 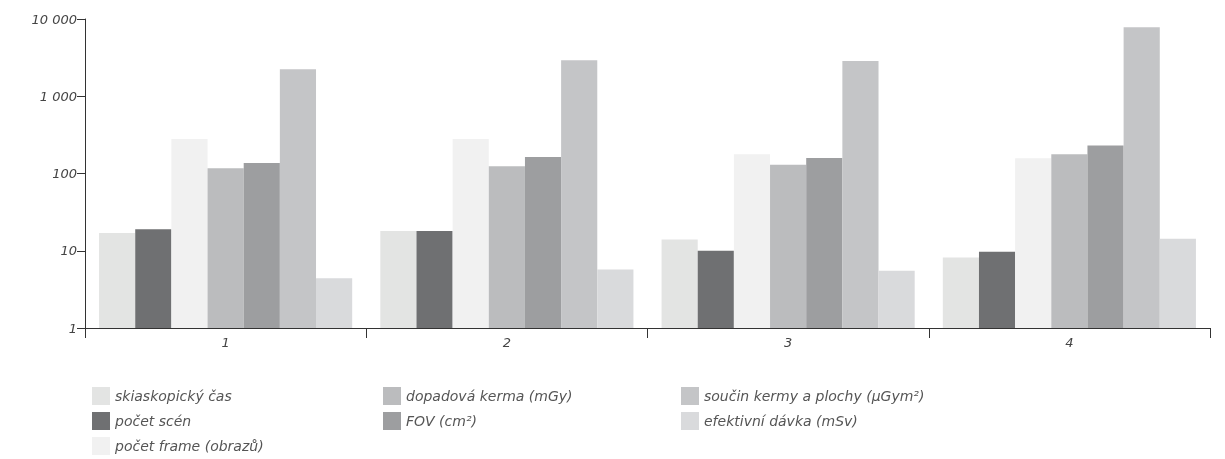 I want to click on legend-label: součin kermy a plochy (µGym²), so click(x=814, y=396).